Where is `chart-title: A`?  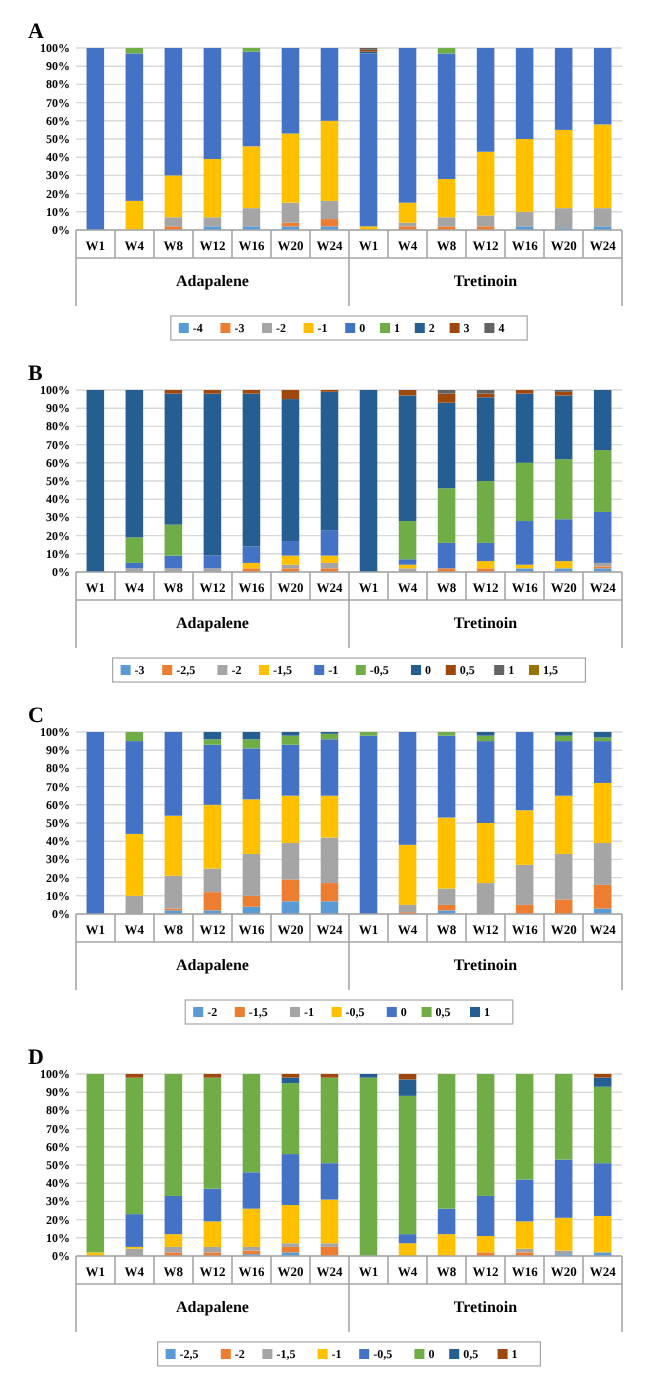
chart-title: A is located at coordinates (36, 32).